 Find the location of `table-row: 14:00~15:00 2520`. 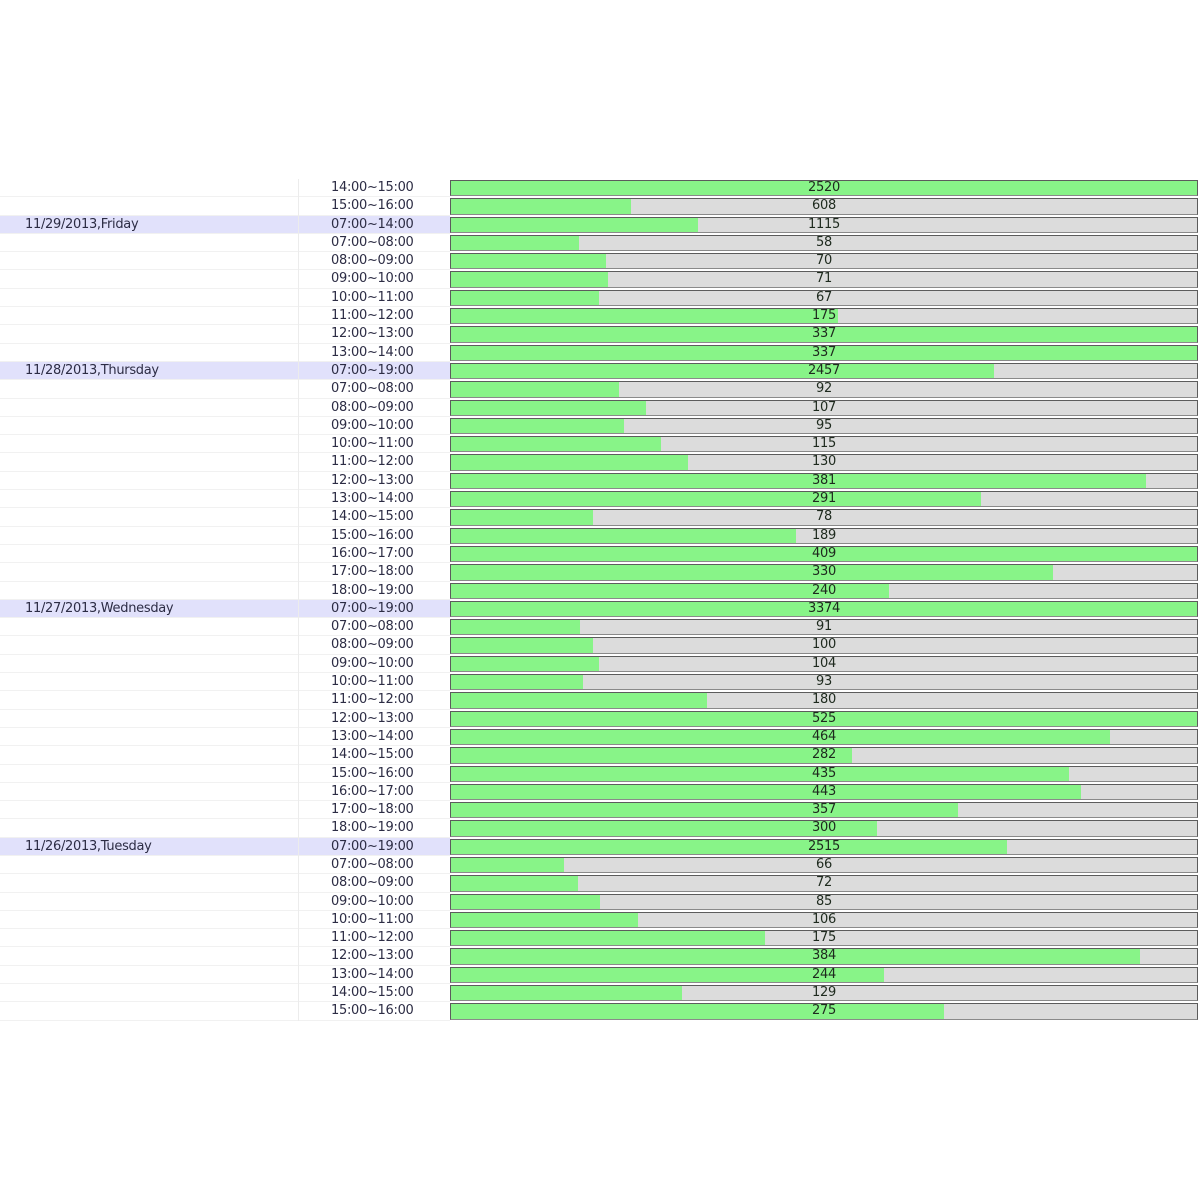

table-row: 14:00~15:00 2520 is located at coordinates (600, 188).